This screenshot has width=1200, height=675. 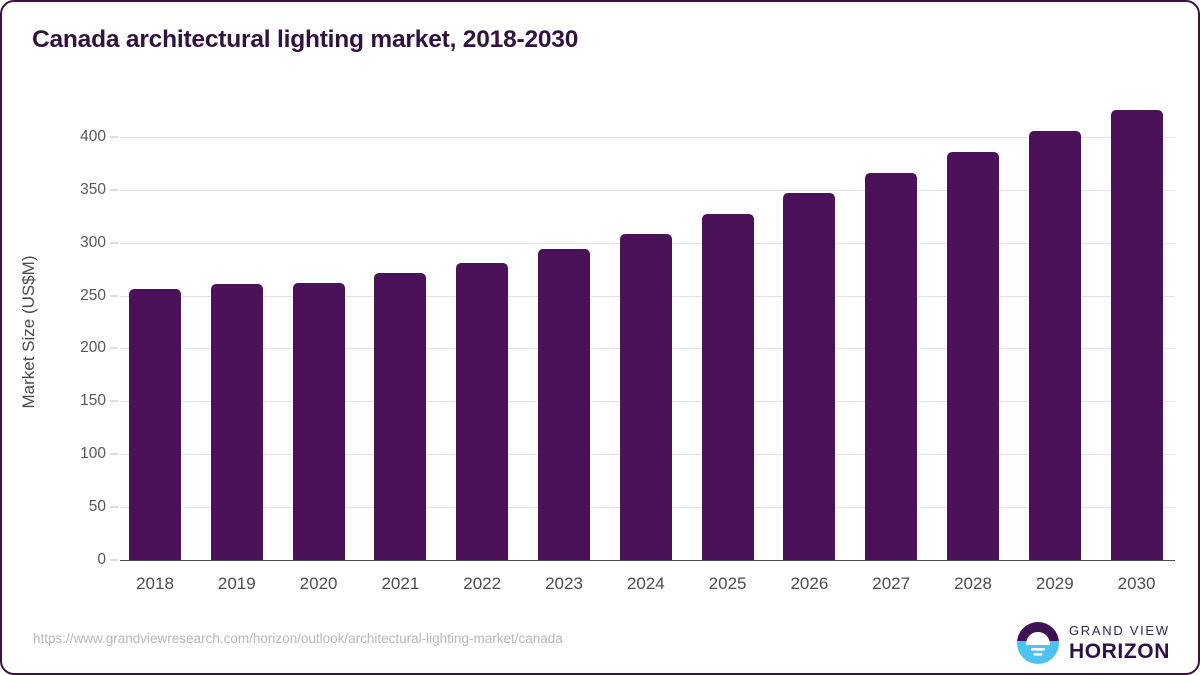 What do you see at coordinates (93, 189) in the screenshot?
I see `y-tick-label: 350` at bounding box center [93, 189].